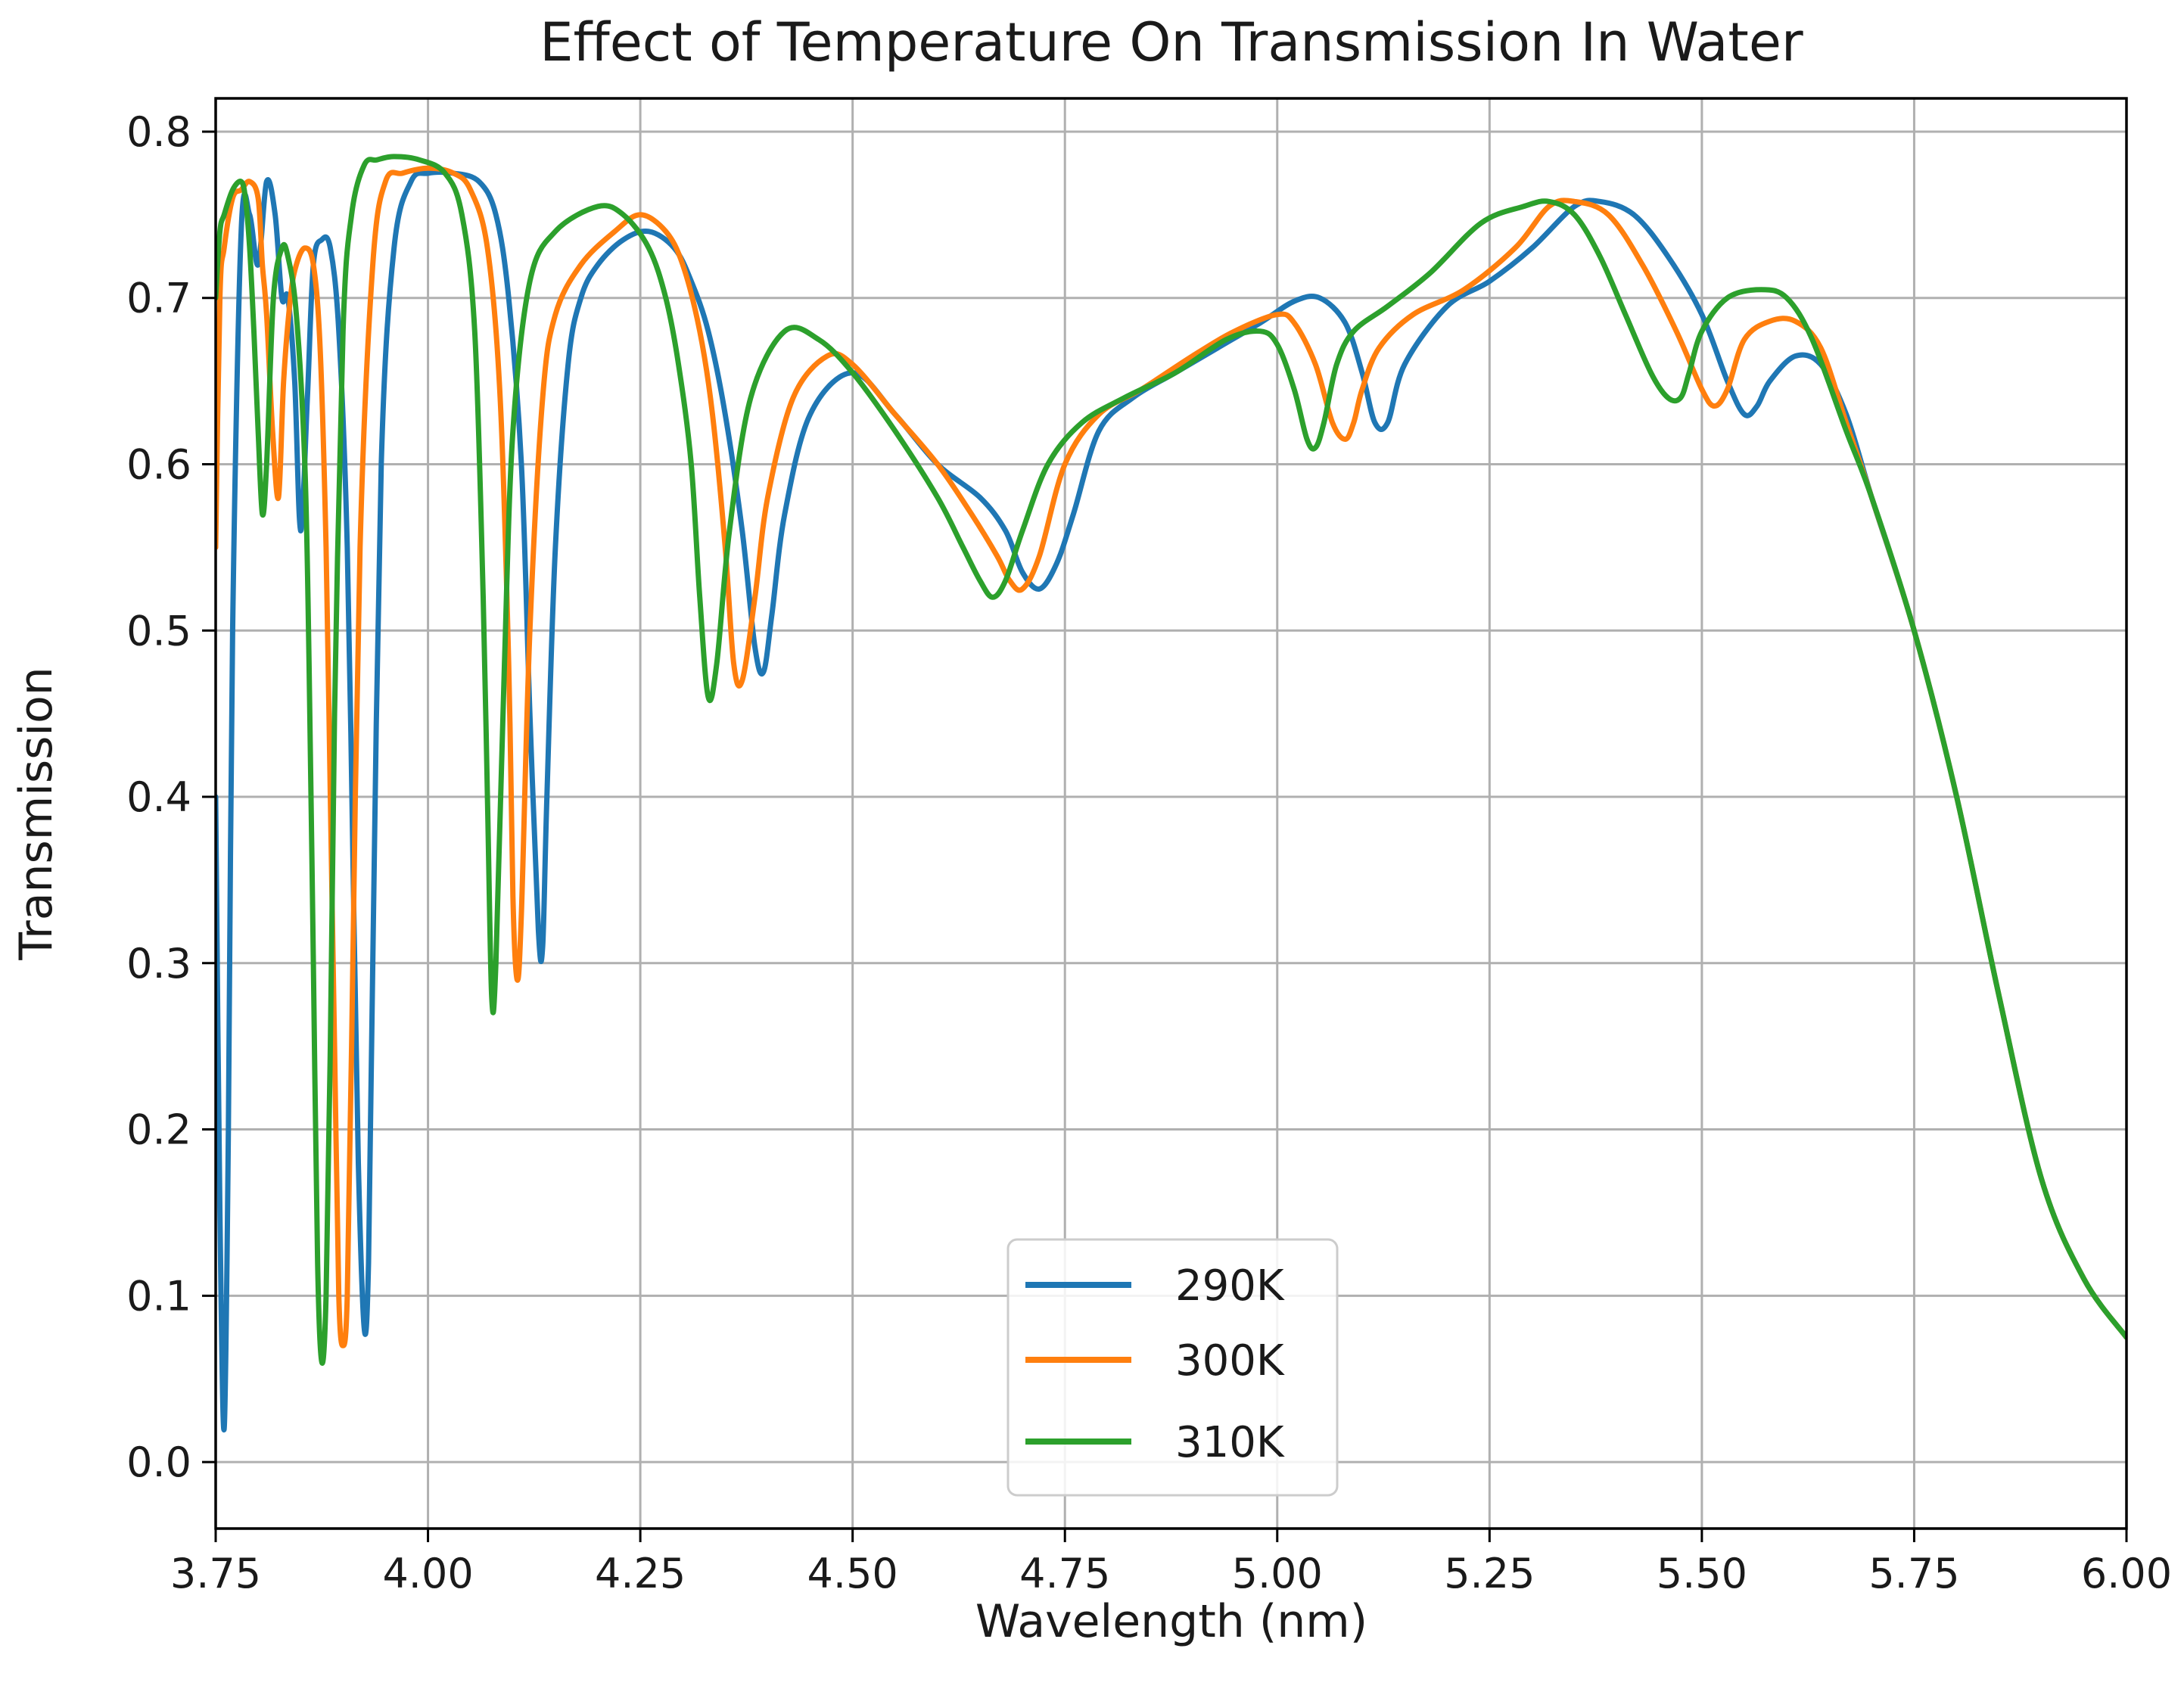  What do you see at coordinates (158, 132) in the screenshot?
I see `y-tick-label-0-8: 0.8` at bounding box center [158, 132].